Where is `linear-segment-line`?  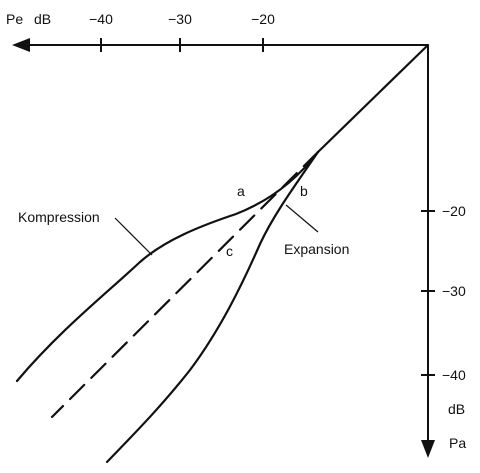 linear-segment-line is located at coordinates (373, 98).